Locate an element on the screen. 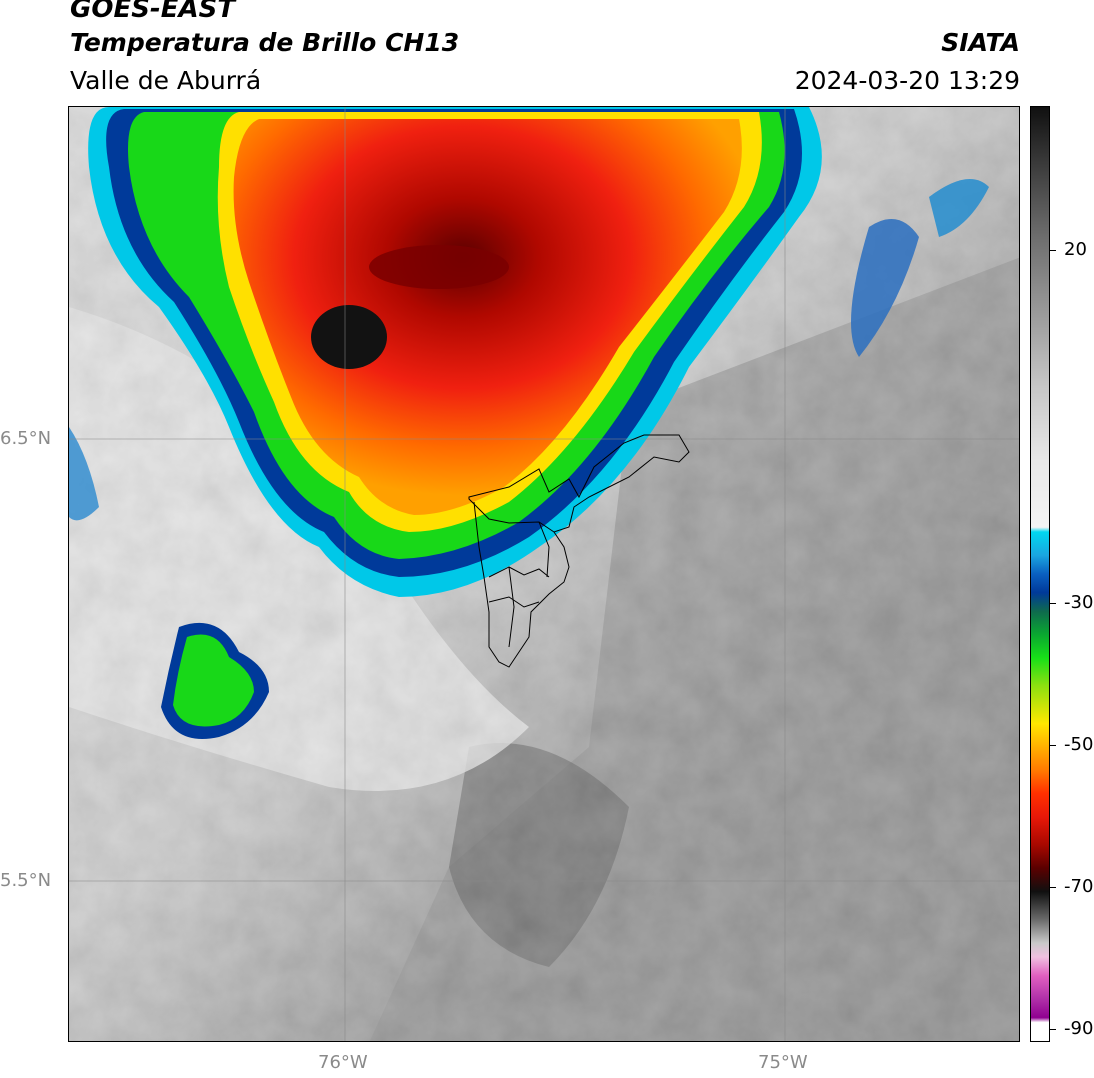 The height and width of the screenshot is (1078, 1094). cell-west-green is located at coordinates (213, 680).